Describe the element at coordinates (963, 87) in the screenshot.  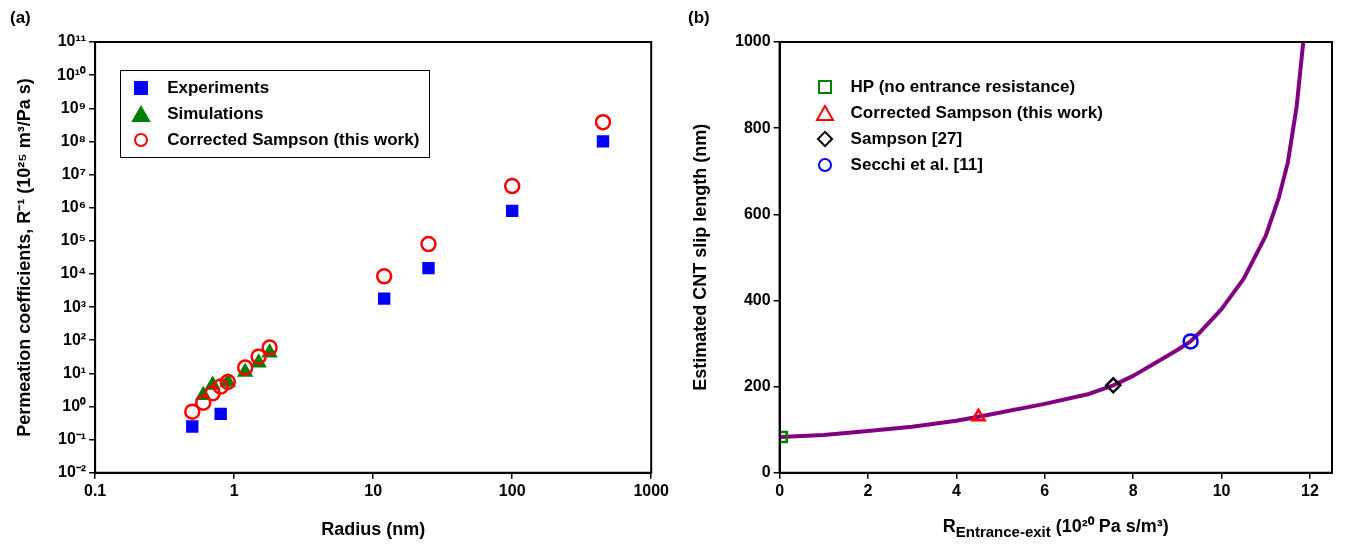
I see `legend-label: HP (no entrance resistance)` at that location.